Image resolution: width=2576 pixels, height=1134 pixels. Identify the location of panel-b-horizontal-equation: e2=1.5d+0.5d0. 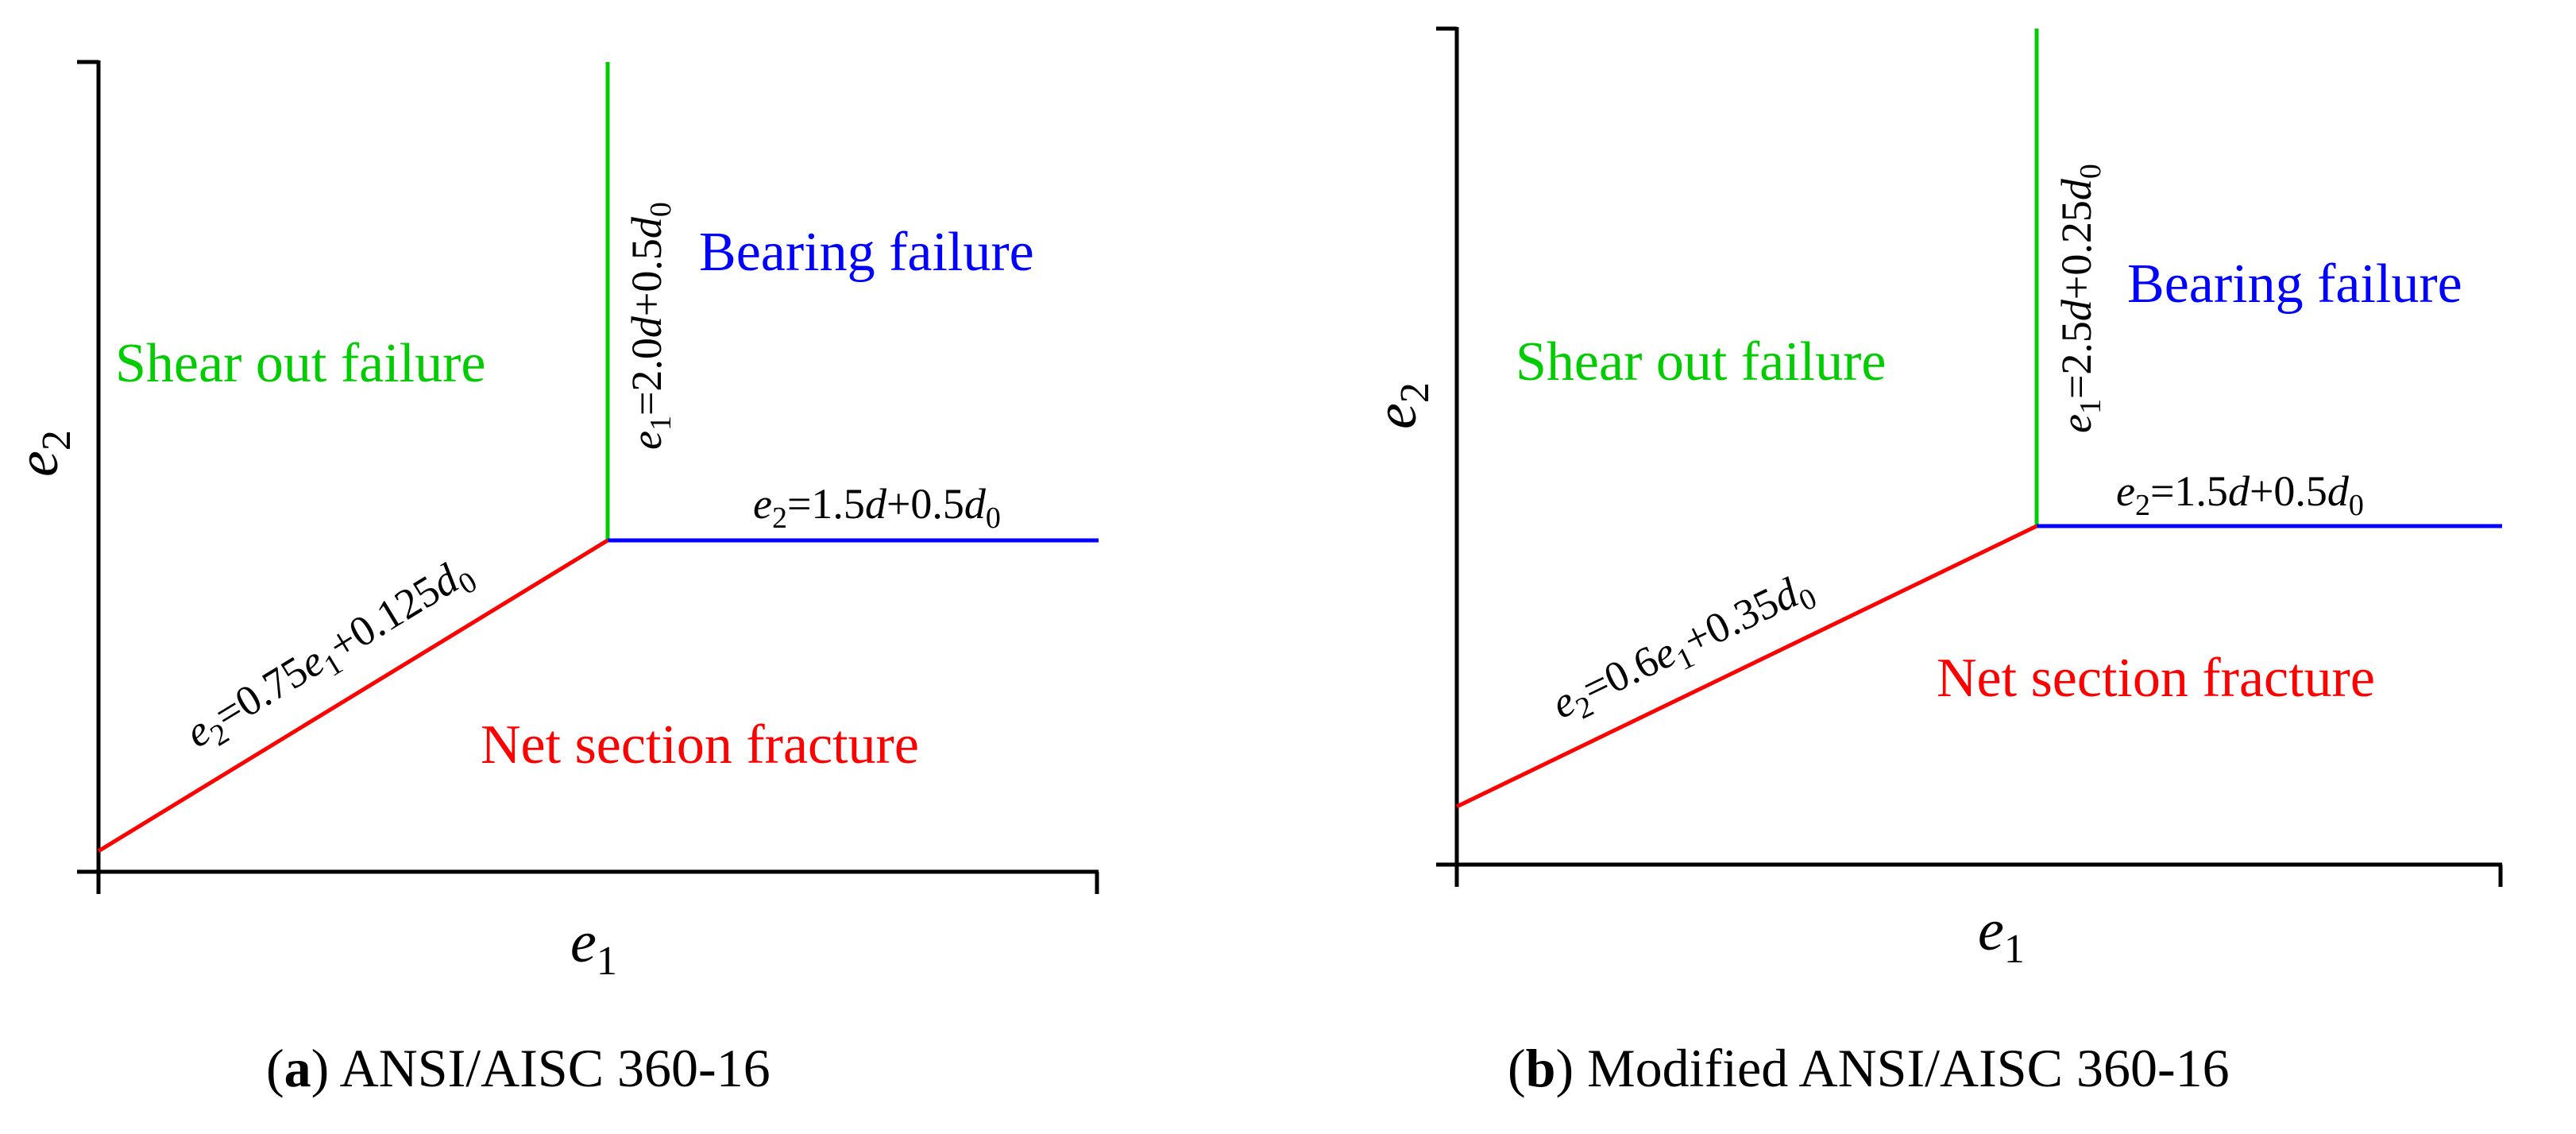
(2240, 494).